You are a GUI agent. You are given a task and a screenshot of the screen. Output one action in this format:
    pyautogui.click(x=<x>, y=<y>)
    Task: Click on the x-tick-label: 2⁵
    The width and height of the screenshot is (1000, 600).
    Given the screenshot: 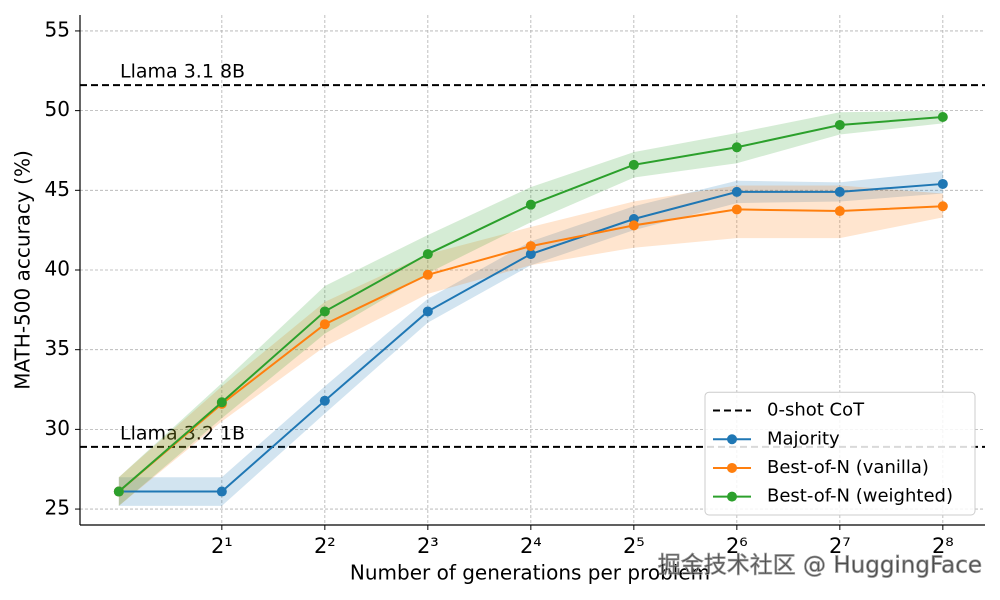 What is the action you would take?
    pyautogui.click(x=634, y=546)
    